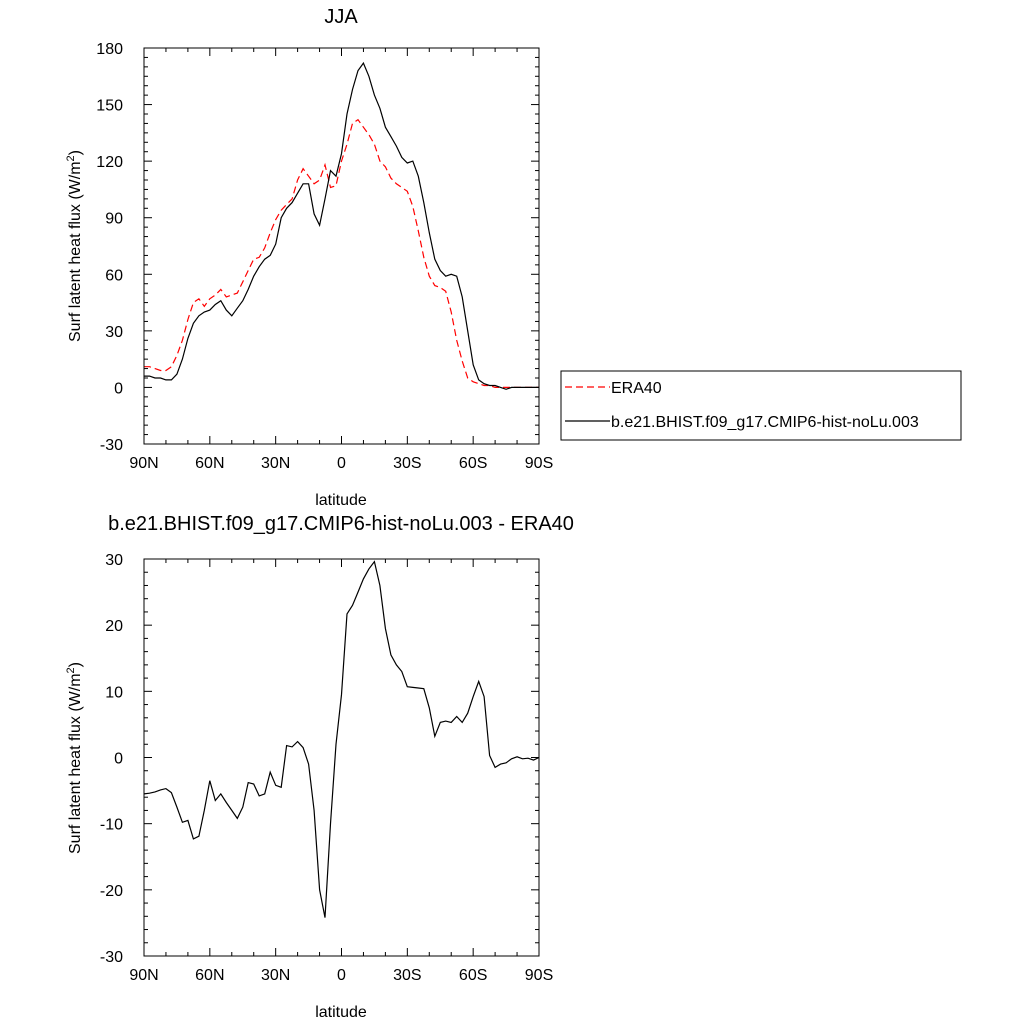  Describe the element at coordinates (109, 49) in the screenshot. I see `y-tick-label: 180` at that location.